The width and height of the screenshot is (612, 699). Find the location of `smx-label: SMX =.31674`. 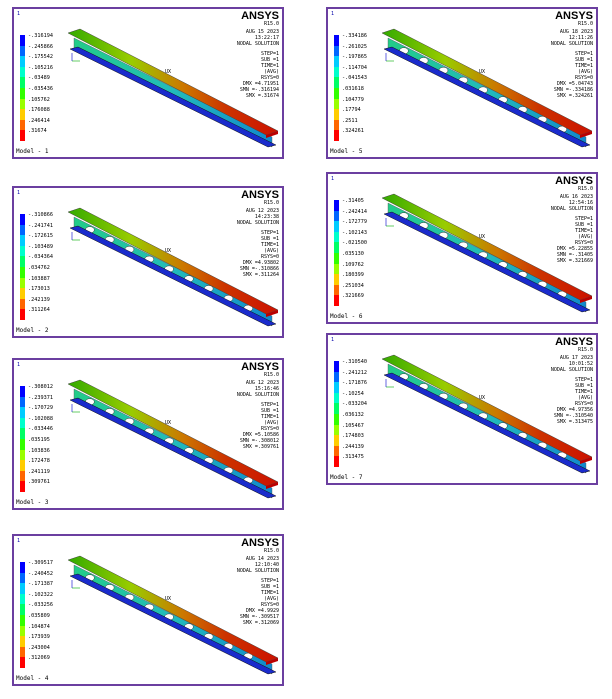

smx-label: SMX =.31674 is located at coordinates (219, 96).